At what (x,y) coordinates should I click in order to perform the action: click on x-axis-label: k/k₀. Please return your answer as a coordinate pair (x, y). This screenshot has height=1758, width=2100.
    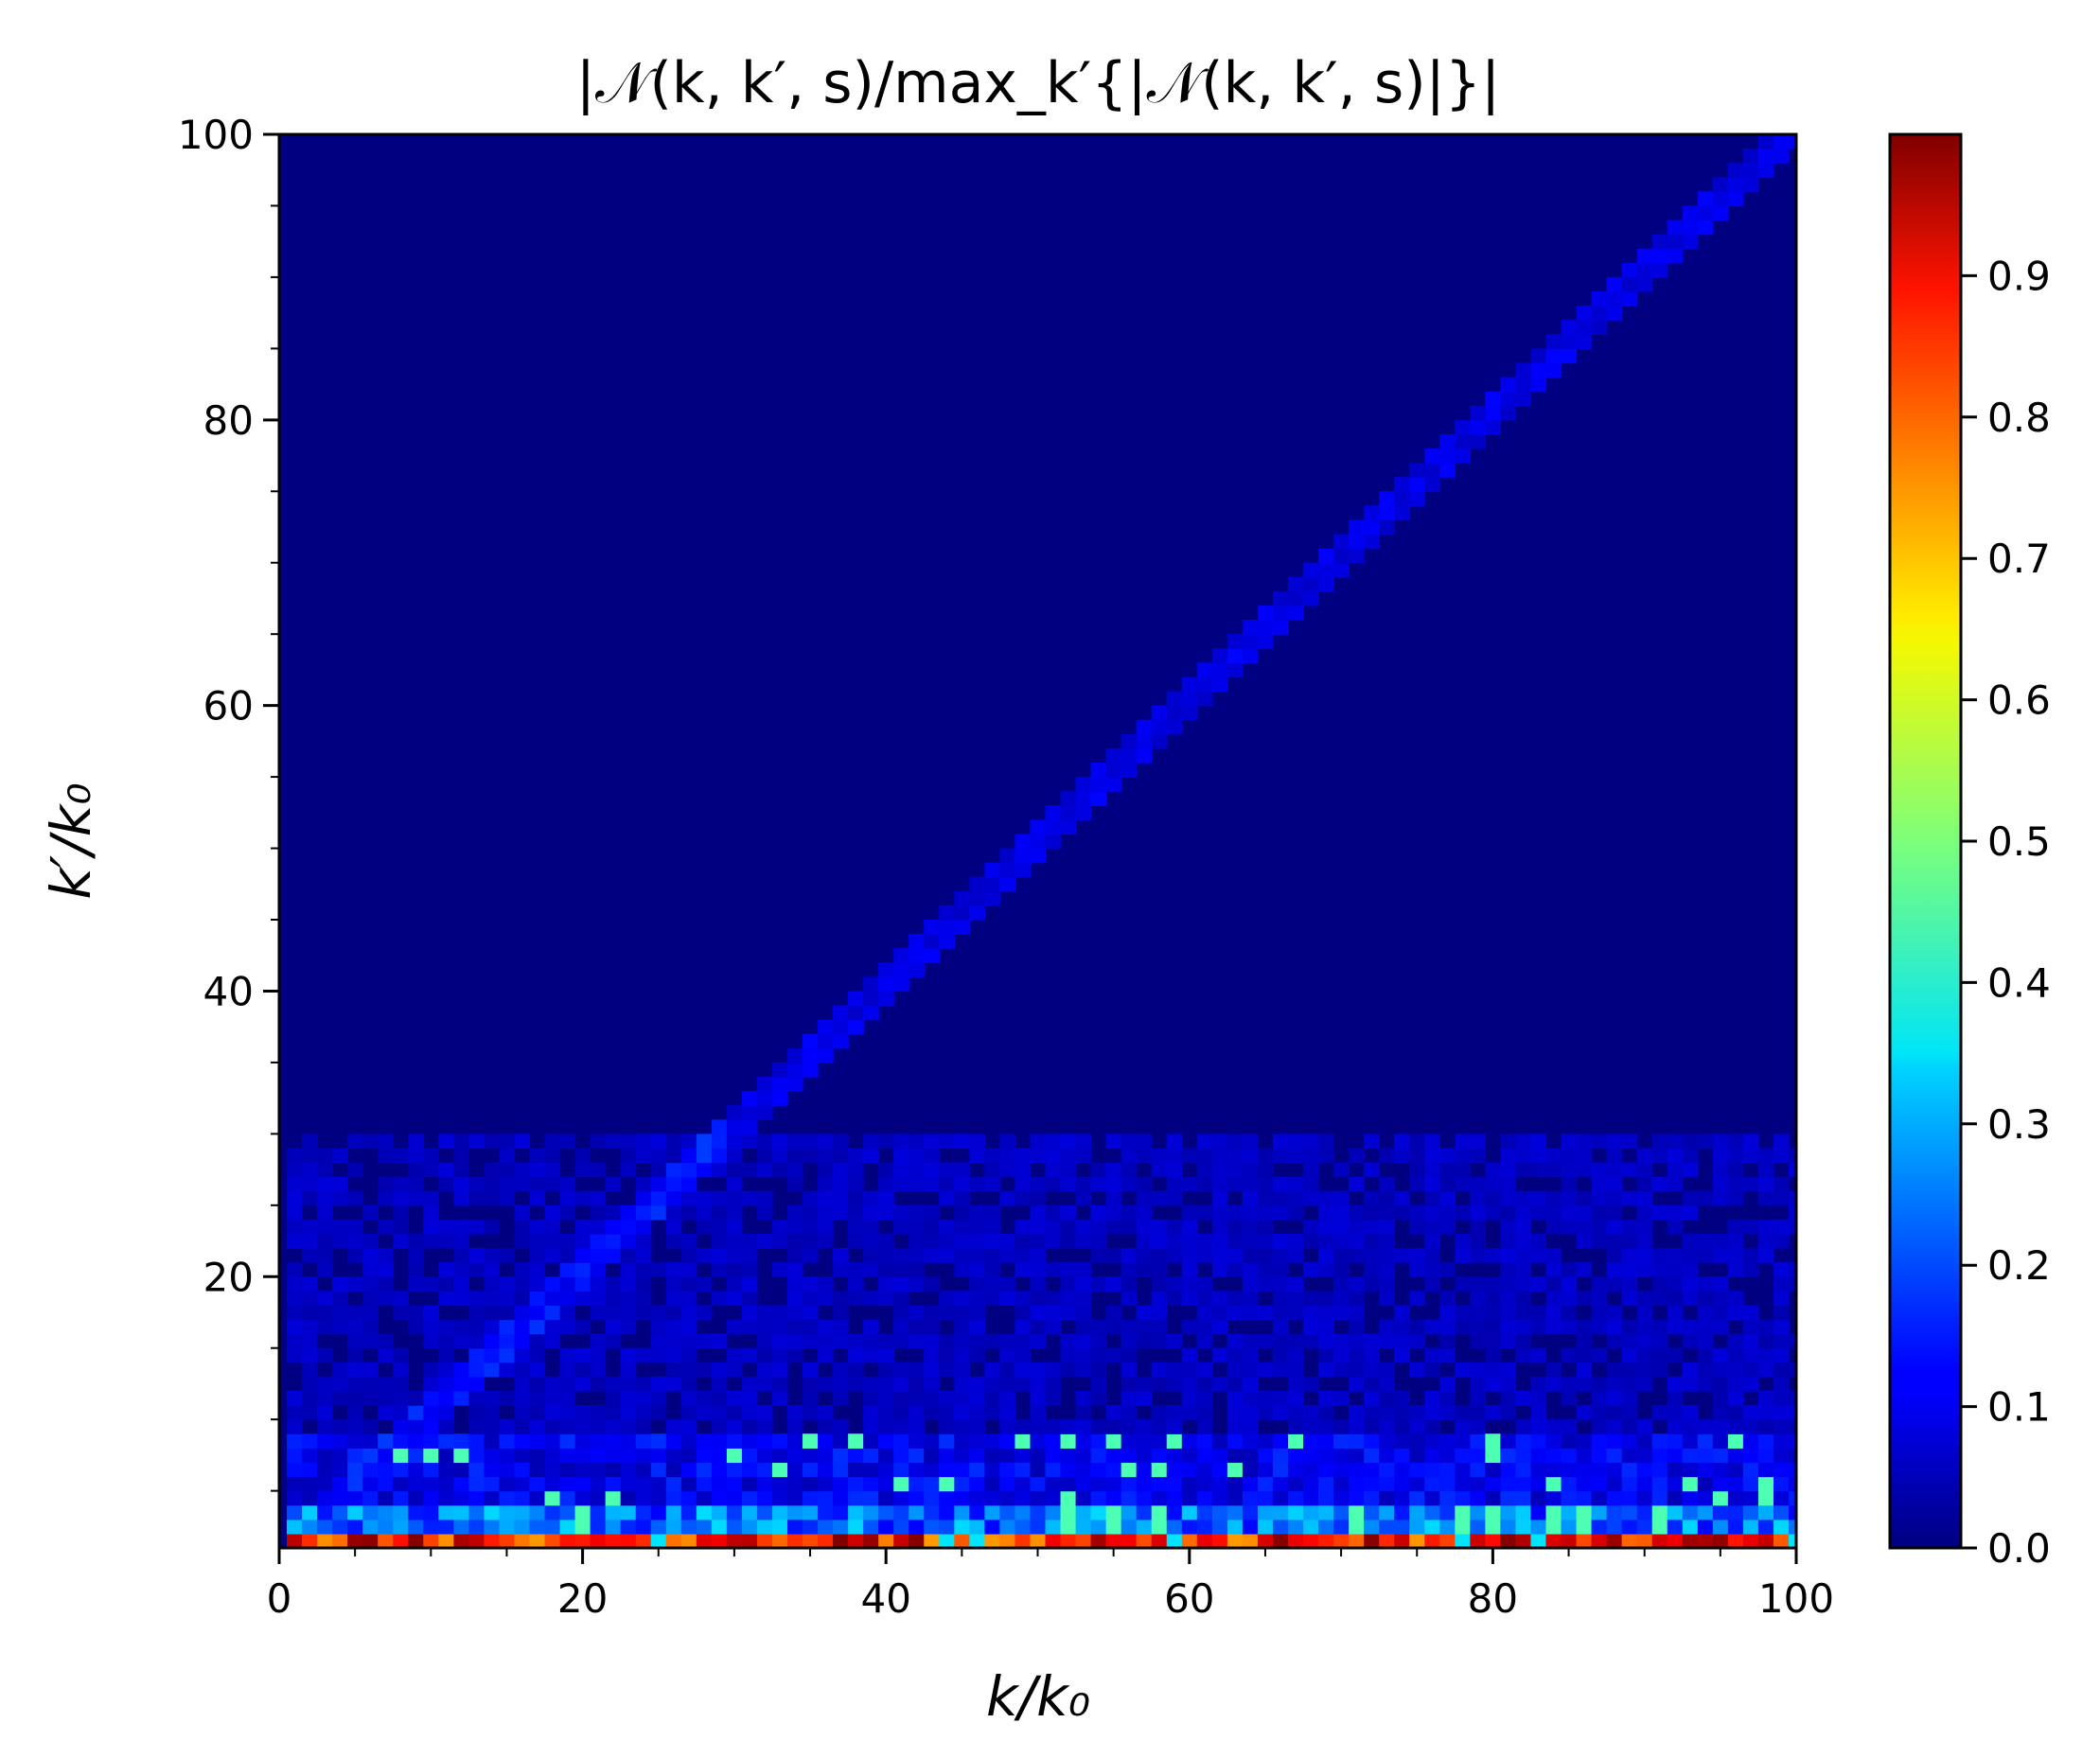
    Looking at the image, I should click on (1038, 1697).